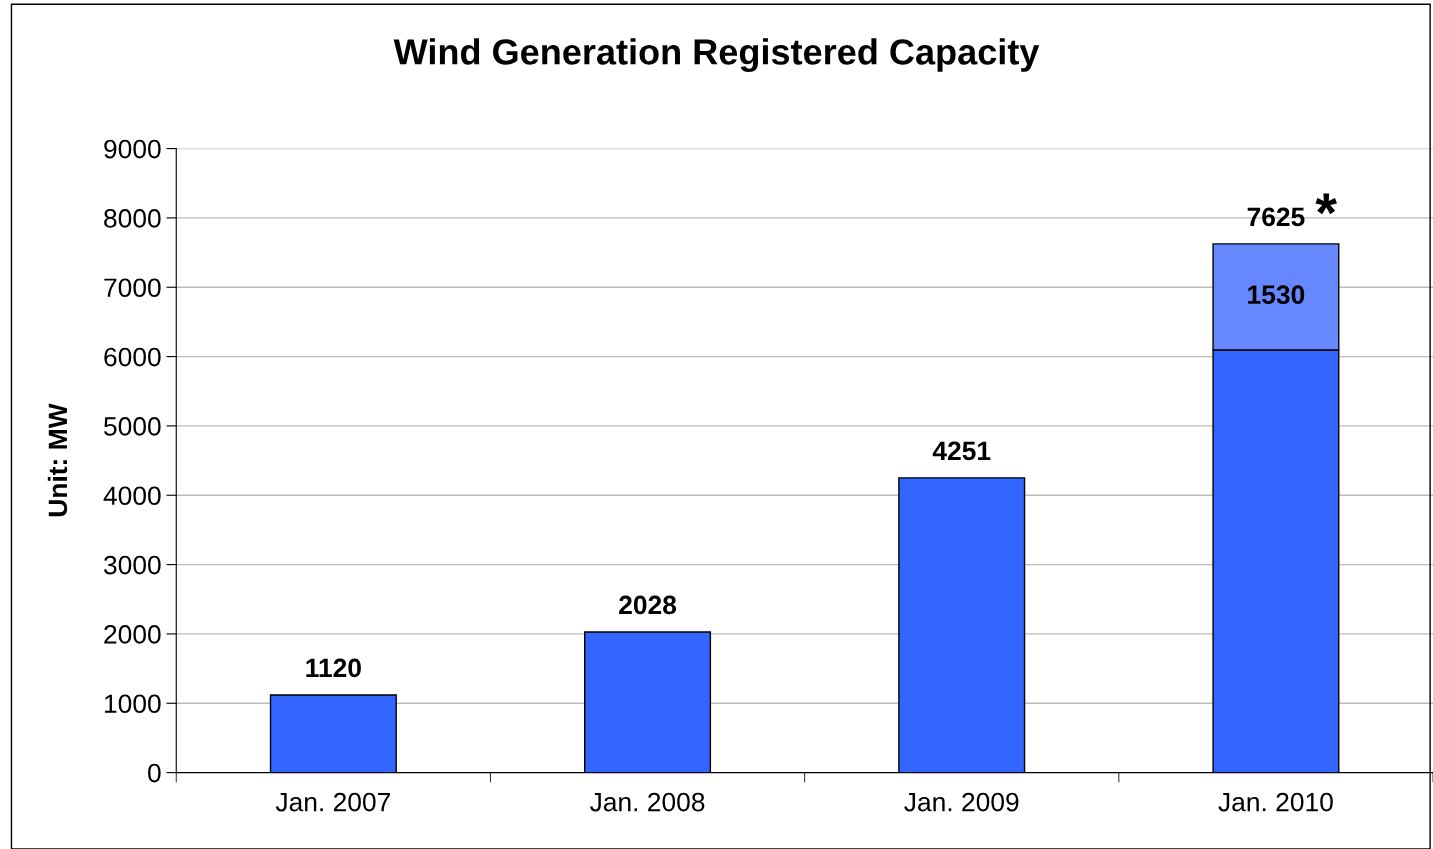 The width and height of the screenshot is (1433, 849). What do you see at coordinates (647, 802) in the screenshot?
I see `x-tick-label: Jan. 2008` at bounding box center [647, 802].